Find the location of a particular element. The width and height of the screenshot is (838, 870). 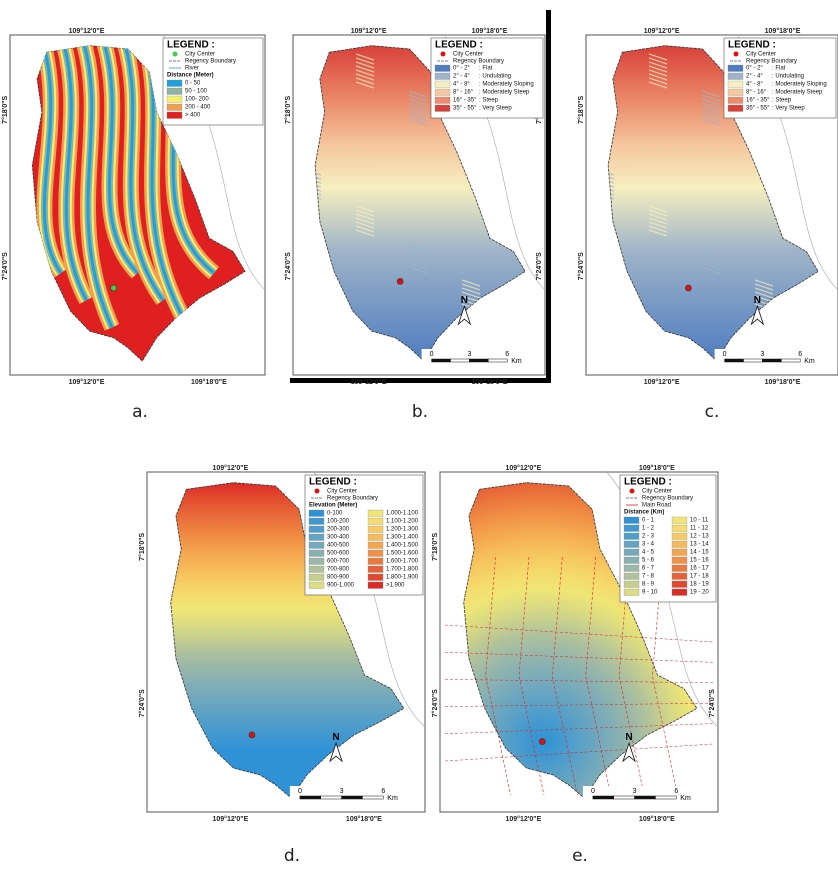

region is located at coordinates (287, 640).